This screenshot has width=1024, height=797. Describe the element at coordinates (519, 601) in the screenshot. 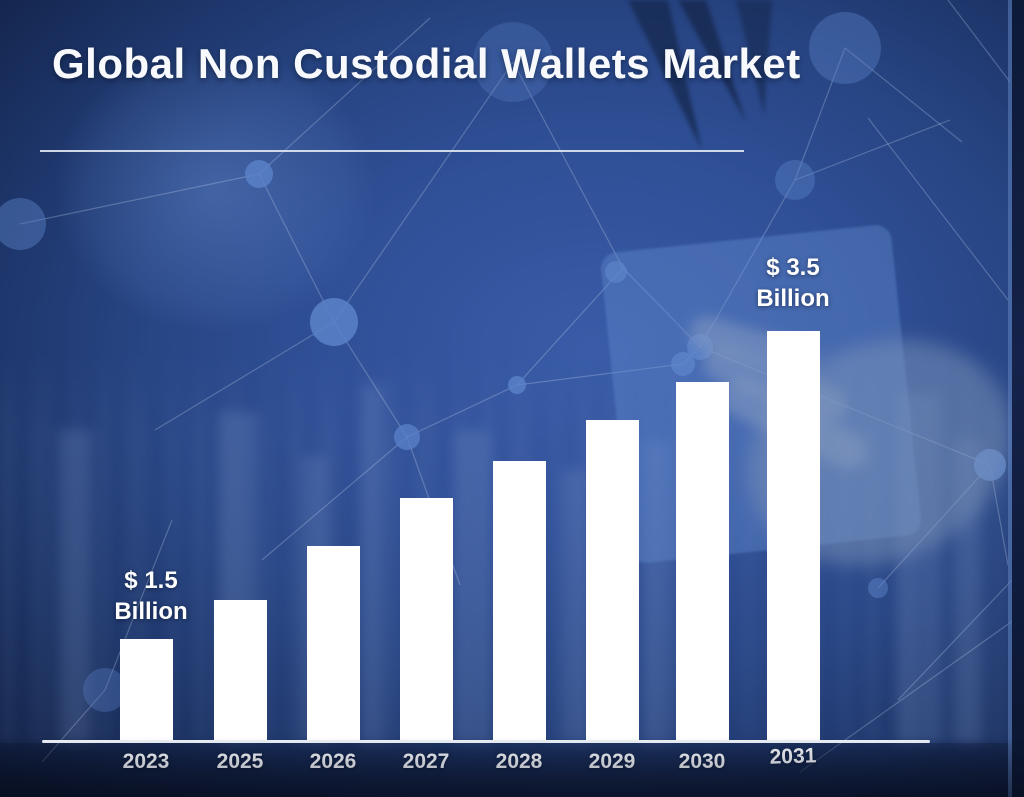

I see `bar-2028` at that location.